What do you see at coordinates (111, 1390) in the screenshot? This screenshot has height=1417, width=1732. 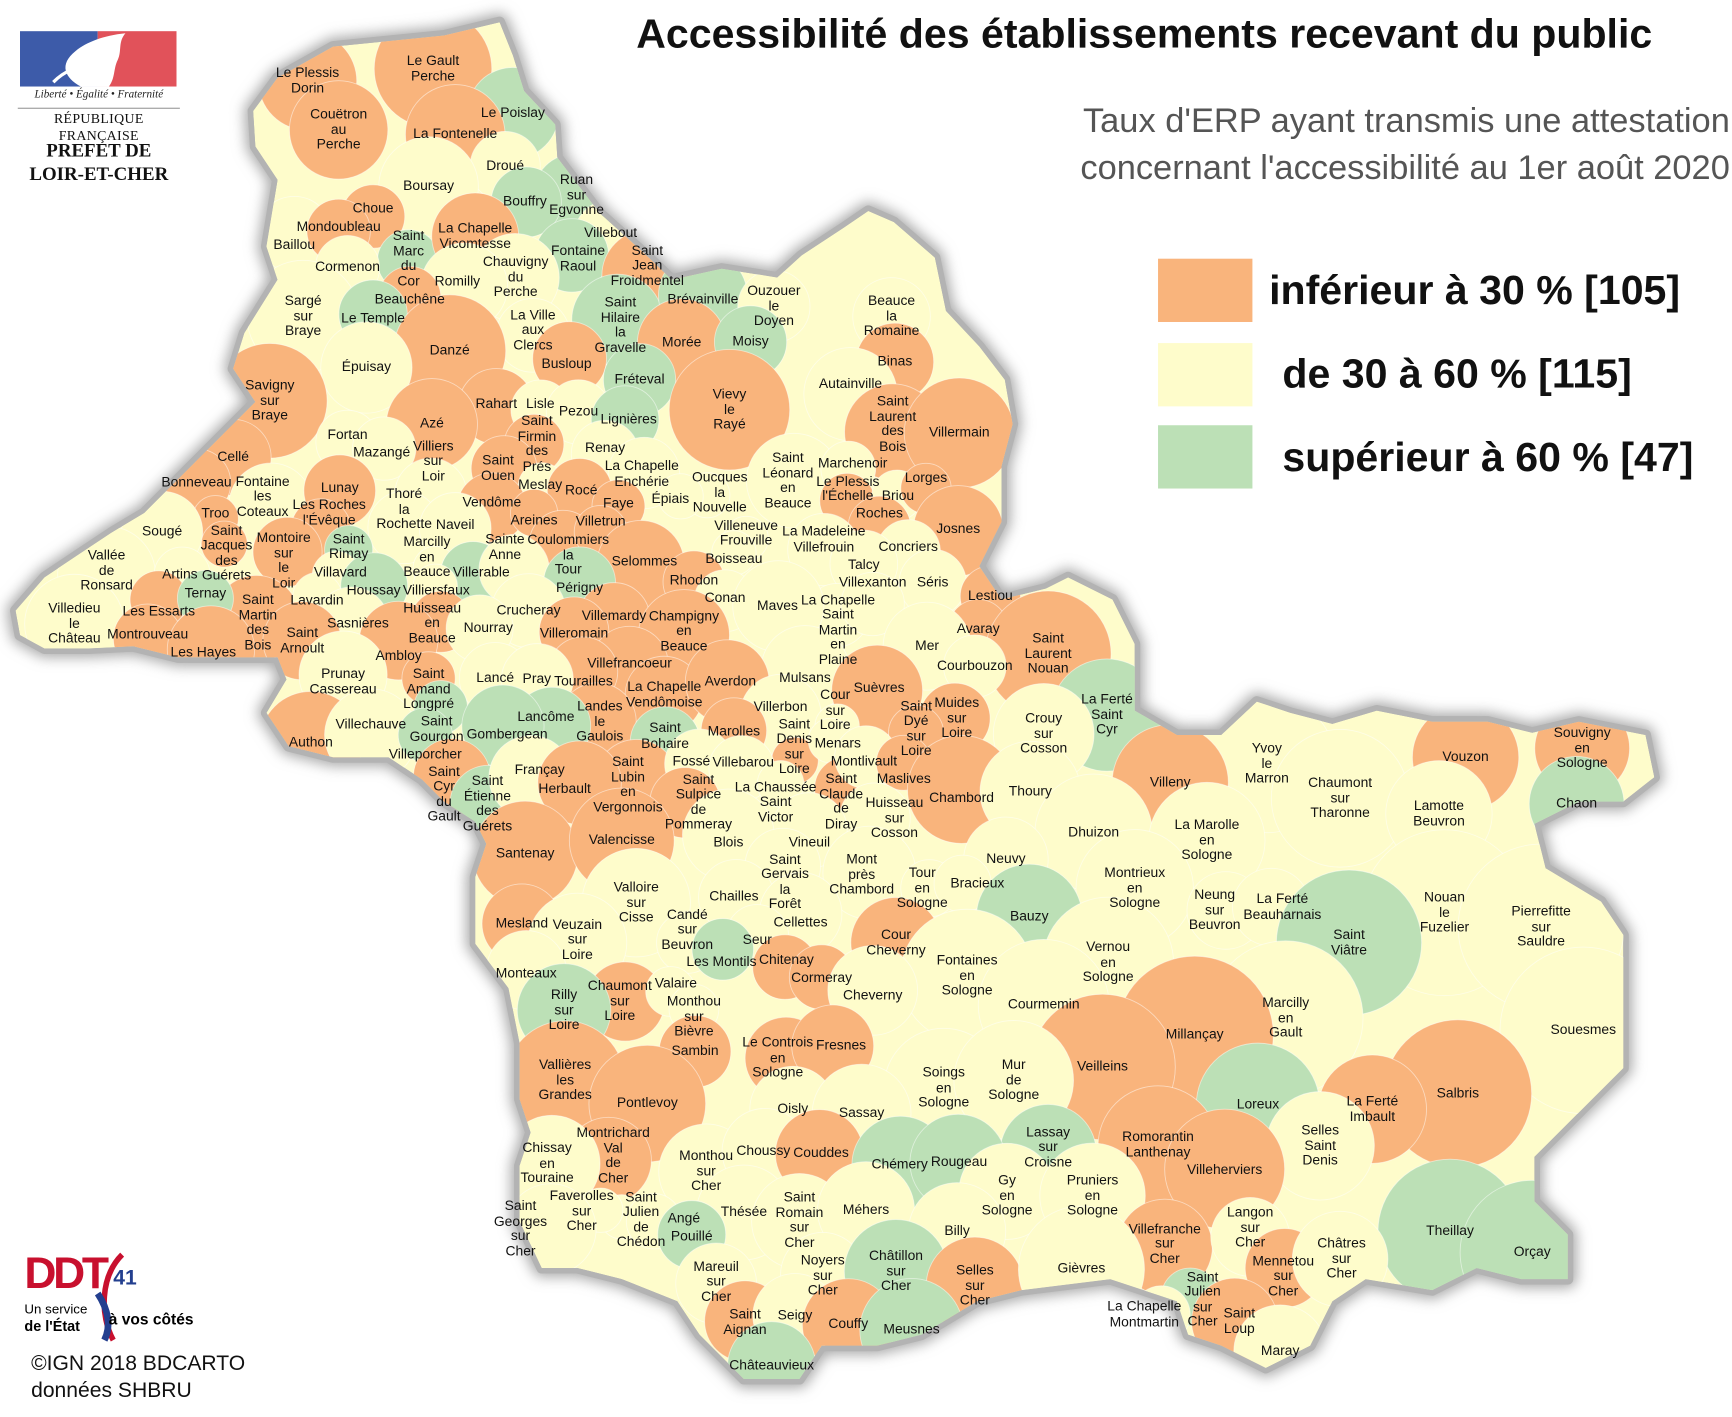 I see `credit-data: données SHBRU` at bounding box center [111, 1390].